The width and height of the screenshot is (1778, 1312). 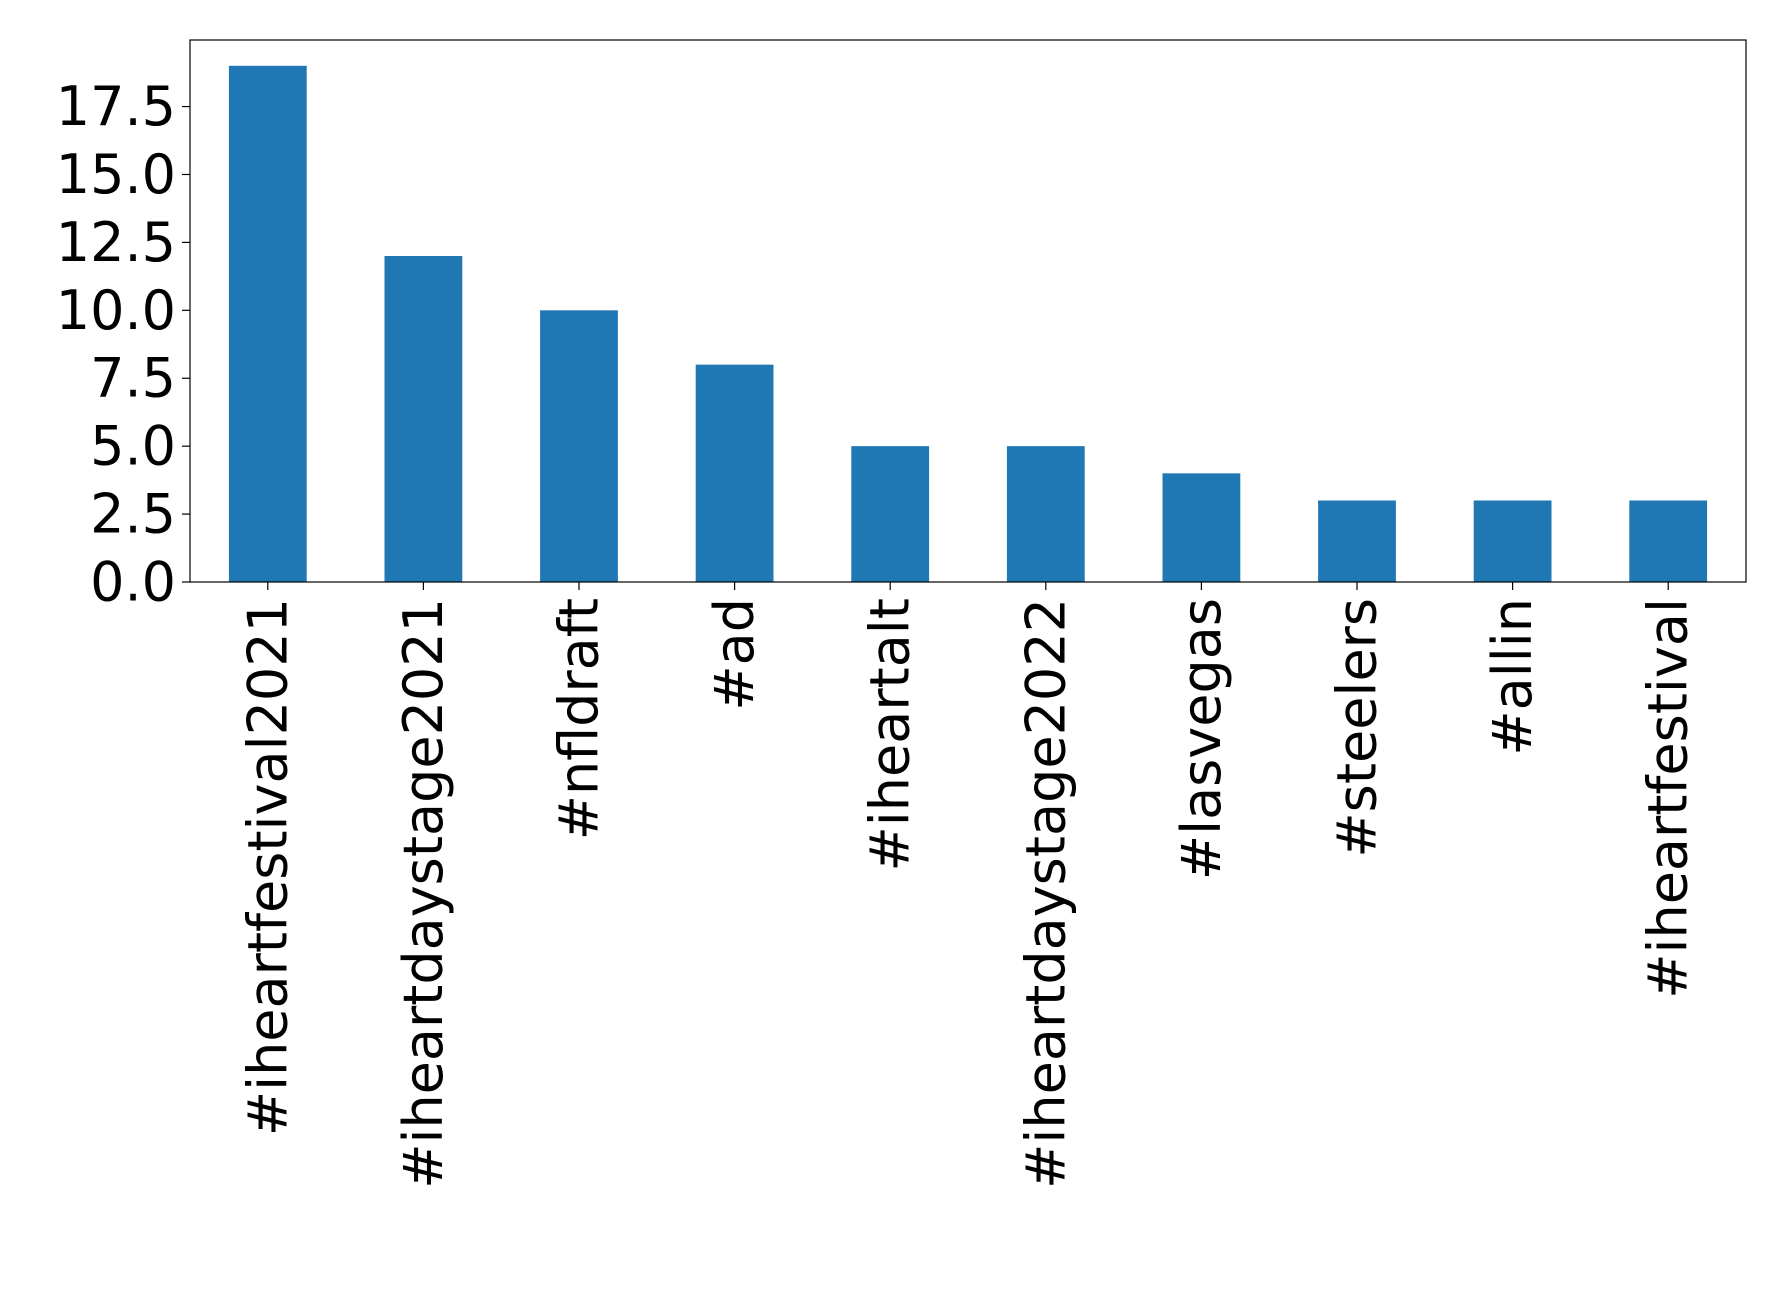 I want to click on x-tick-label: #iheartfestival2021, so click(x=267, y=867).